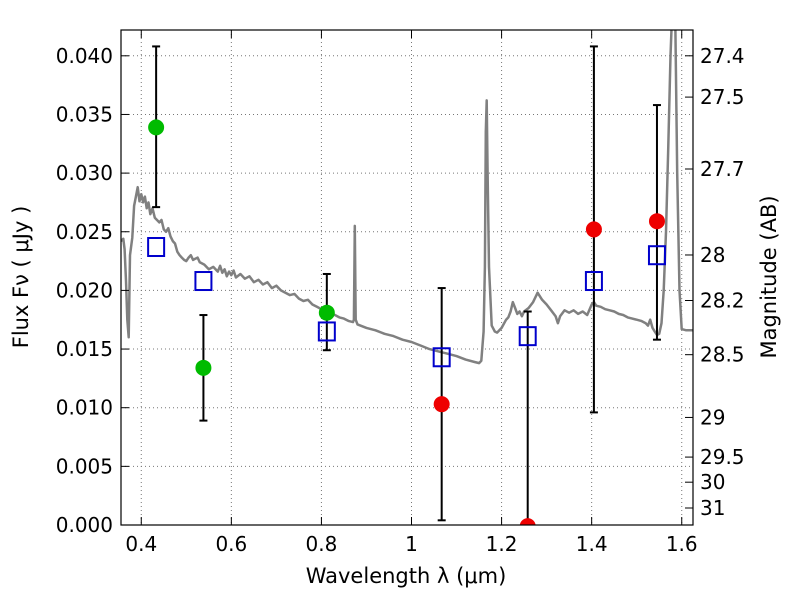 This screenshot has height=600, width=800. I want to click on y2-axis-label: Magnitude (AB), so click(769, 276).